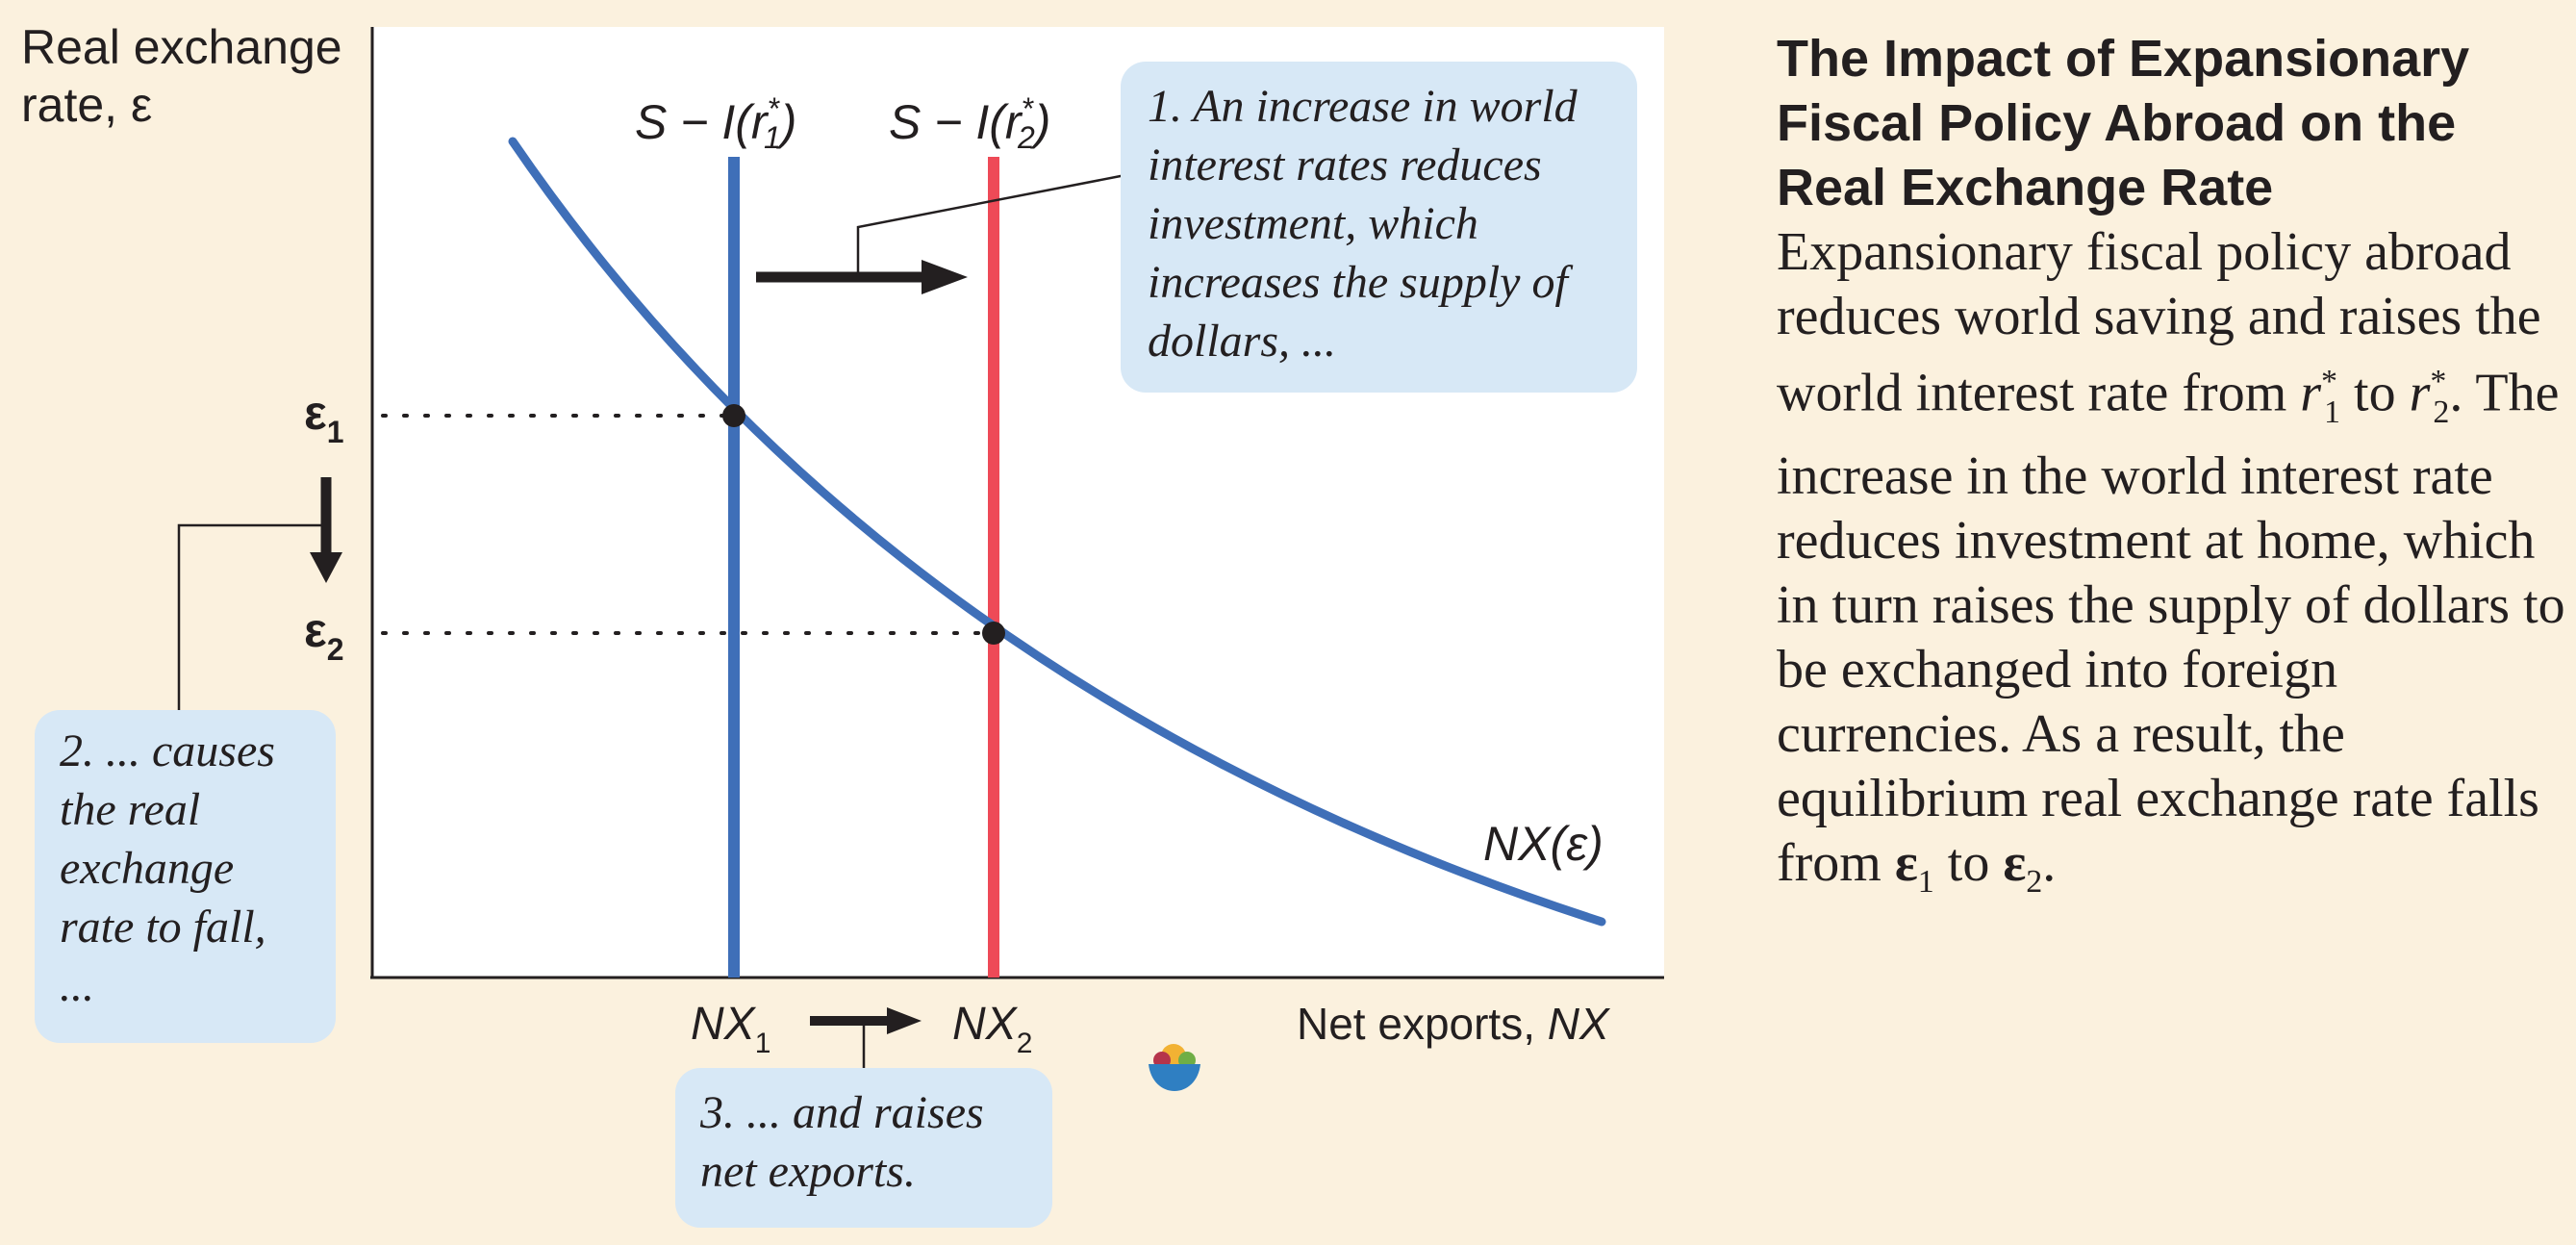 The width and height of the screenshot is (2576, 1245). I want to click on bowl-logo-icon, so click(1174, 1067).